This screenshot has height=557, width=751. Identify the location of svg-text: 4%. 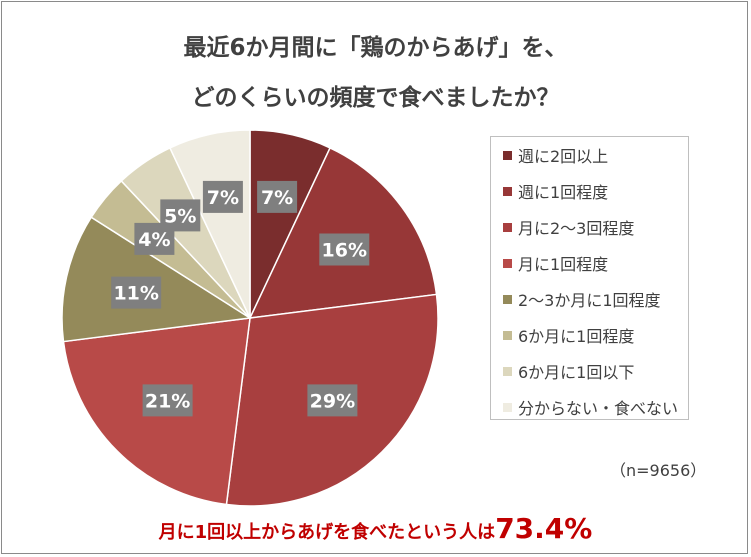
(154, 240).